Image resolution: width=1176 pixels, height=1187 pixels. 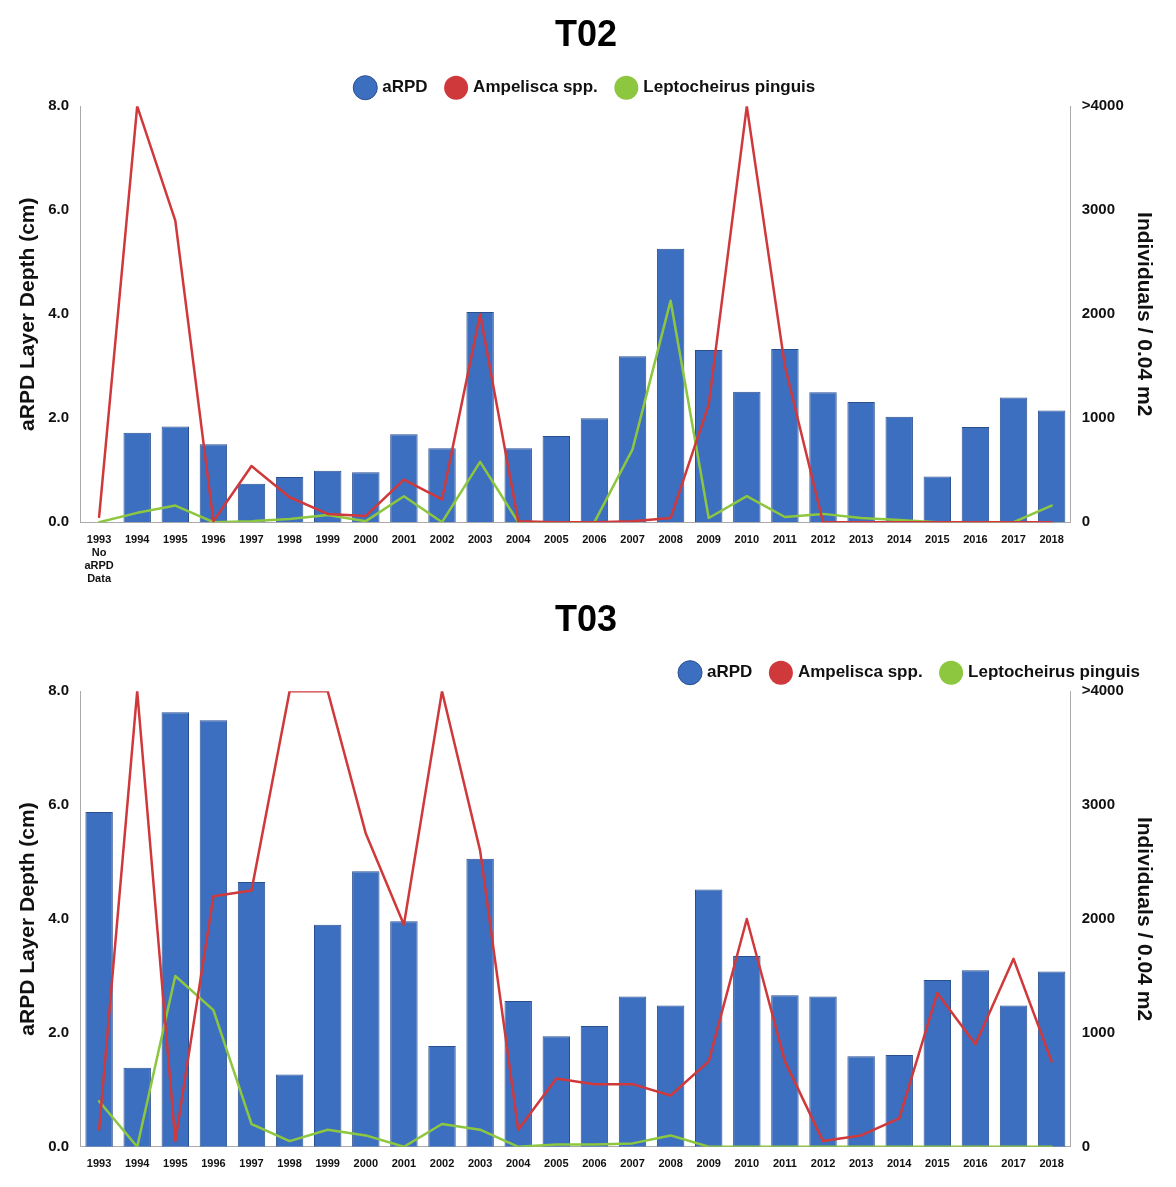 What do you see at coordinates (586, 618) in the screenshot?
I see `chart-title: T03` at bounding box center [586, 618].